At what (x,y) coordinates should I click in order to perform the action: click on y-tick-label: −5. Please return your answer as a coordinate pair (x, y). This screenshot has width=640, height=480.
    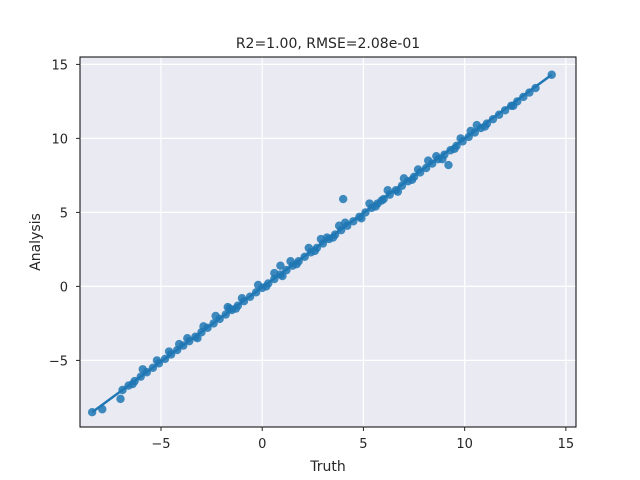
    Looking at the image, I should click on (58, 361).